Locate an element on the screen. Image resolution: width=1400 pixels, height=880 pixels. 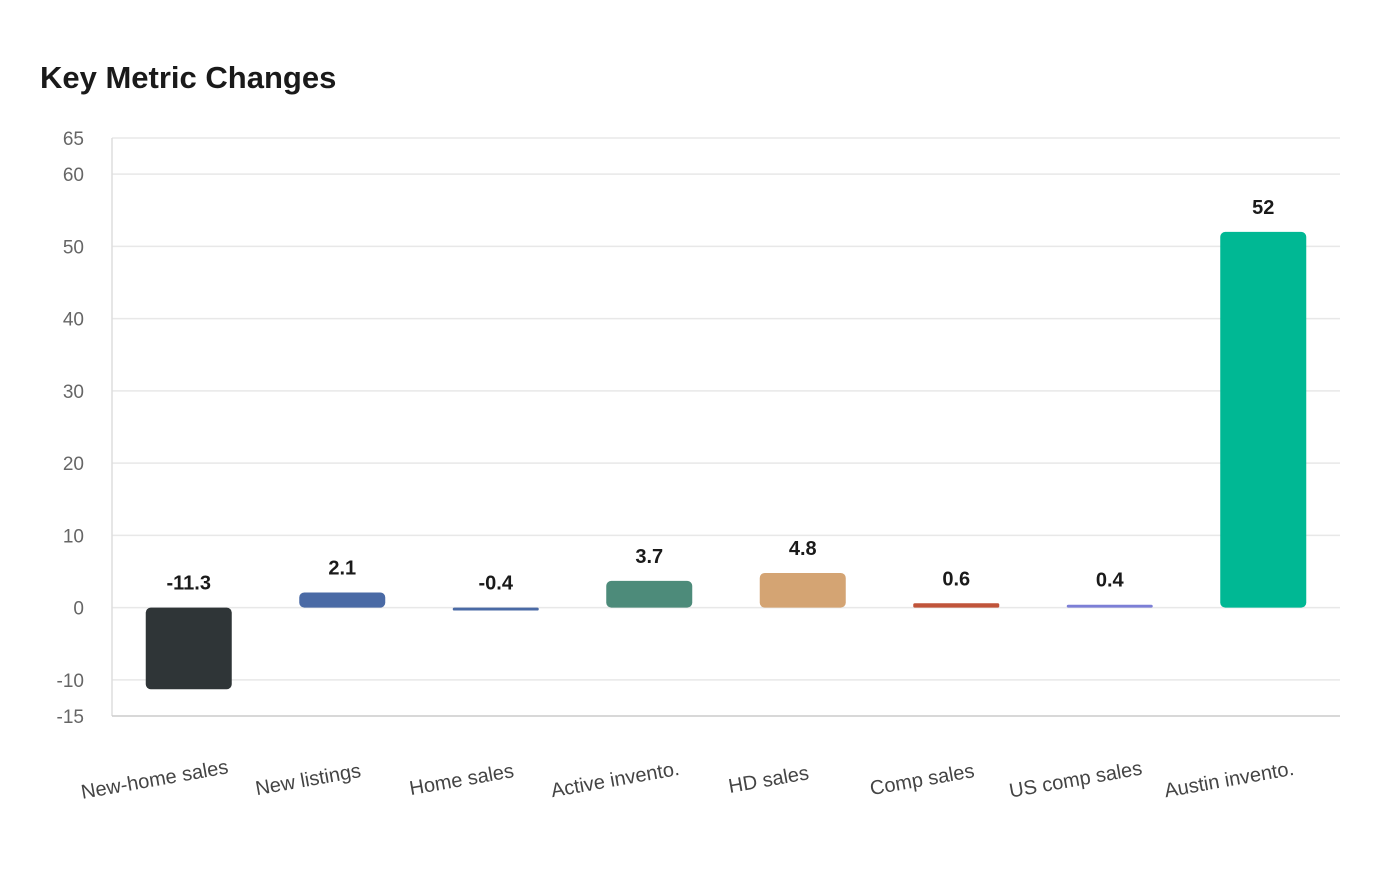
y-tick-label: 40 is located at coordinates (73, 320).